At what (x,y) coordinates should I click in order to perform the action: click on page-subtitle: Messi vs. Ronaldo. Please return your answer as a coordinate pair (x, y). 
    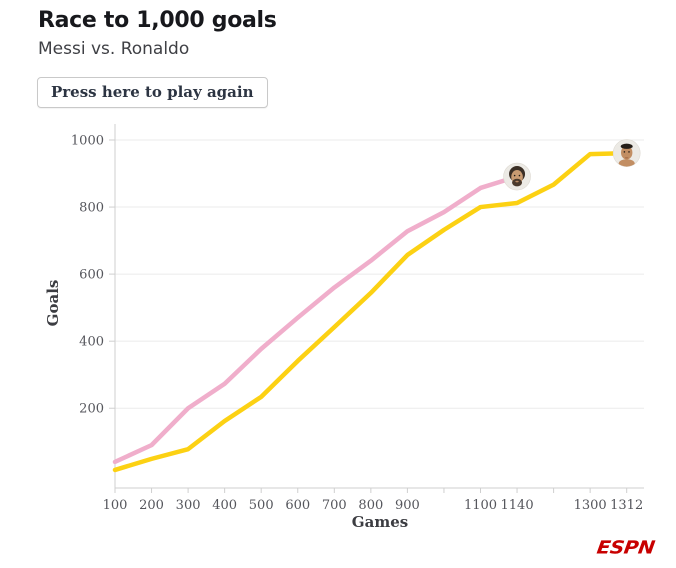
    Looking at the image, I should click on (114, 49).